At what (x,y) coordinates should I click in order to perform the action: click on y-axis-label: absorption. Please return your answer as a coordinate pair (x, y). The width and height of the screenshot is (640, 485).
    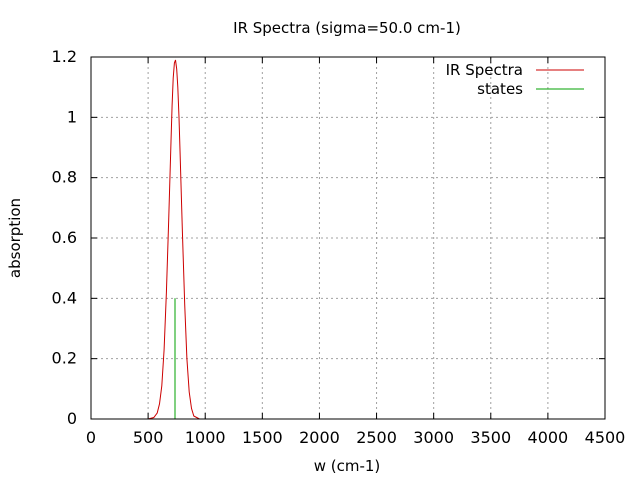
    Looking at the image, I should click on (15, 238).